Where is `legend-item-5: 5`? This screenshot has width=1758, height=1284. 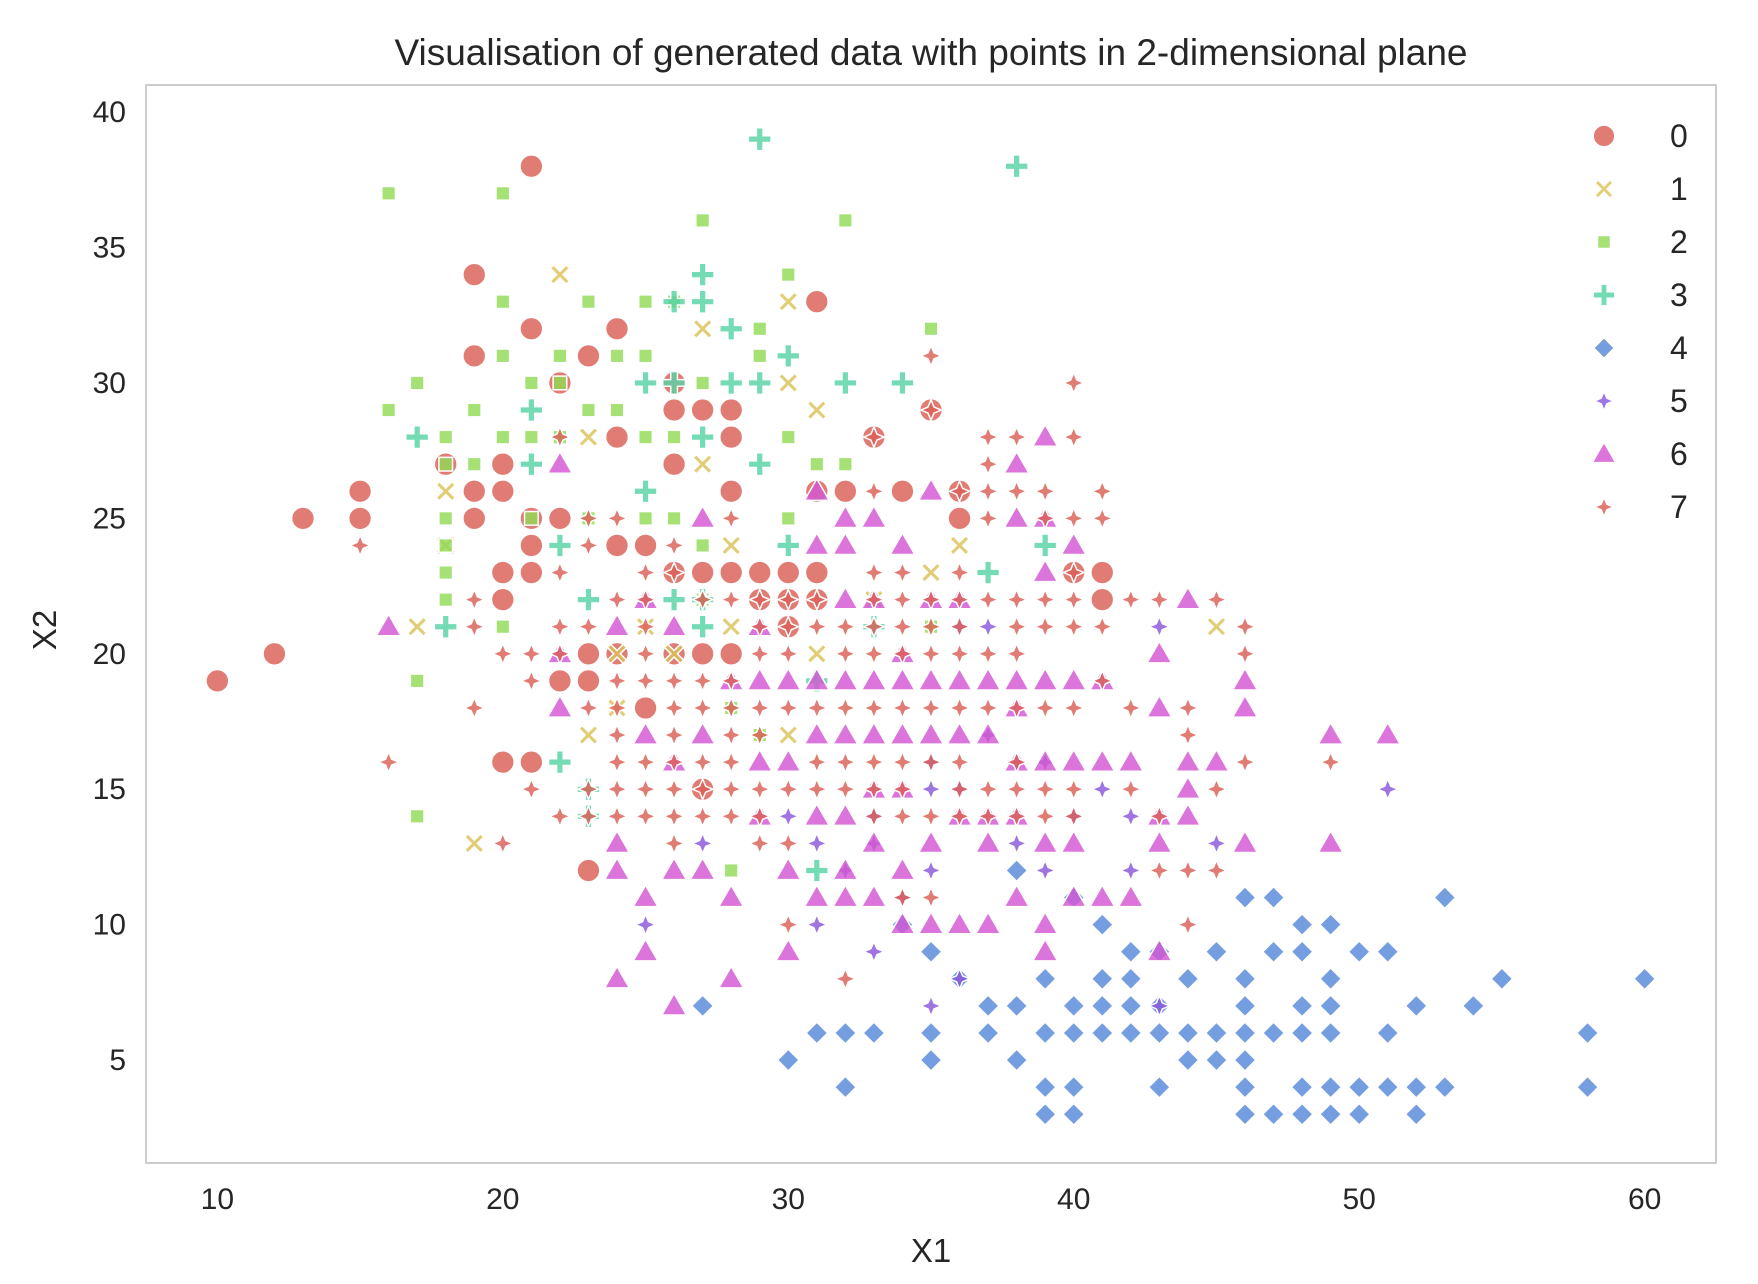
legend-item-5: 5 is located at coordinates (1640, 401).